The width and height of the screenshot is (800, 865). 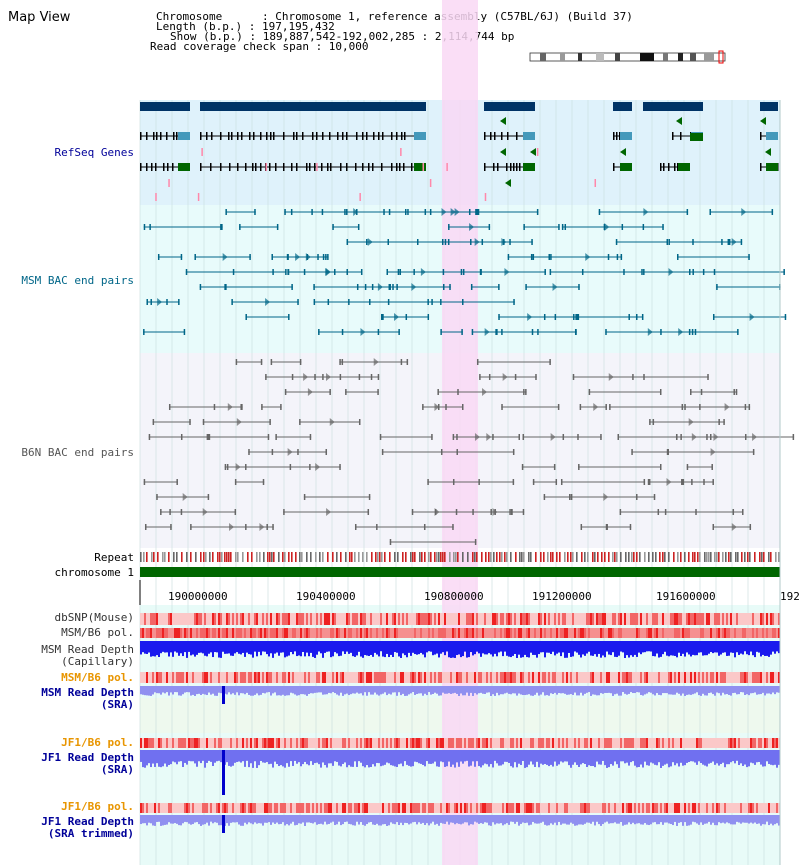 What do you see at coordinates (94, 572) in the screenshot?
I see `label-chromosome: chromosome 1` at bounding box center [94, 572].